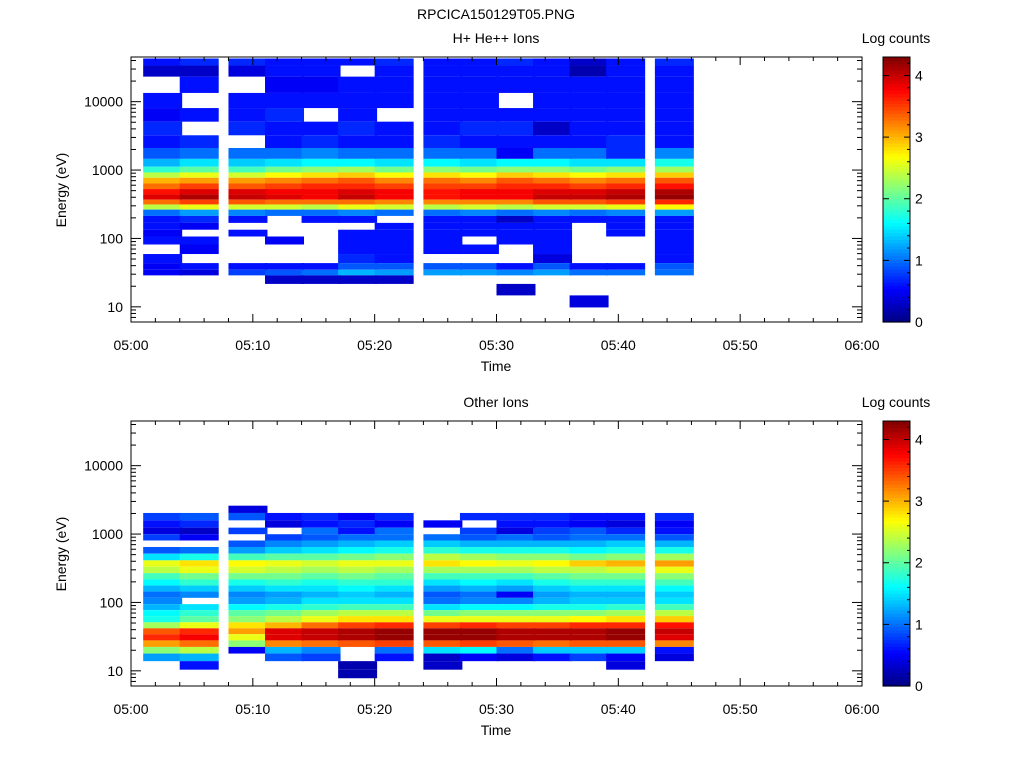 This screenshot has width=1024, height=768. I want to click on colorbar-tick-label: 4, so click(919, 75).